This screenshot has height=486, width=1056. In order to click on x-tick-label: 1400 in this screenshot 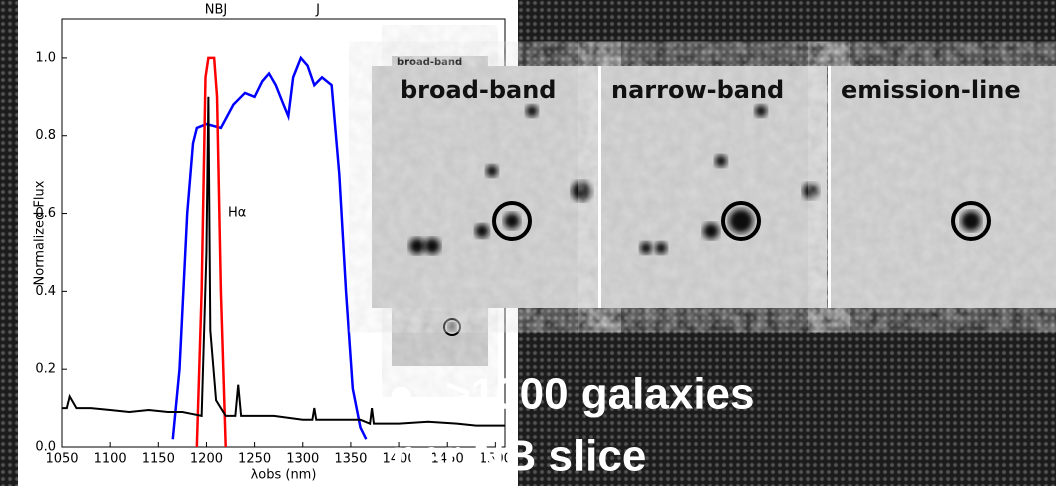, I will do `click(399, 459)`.